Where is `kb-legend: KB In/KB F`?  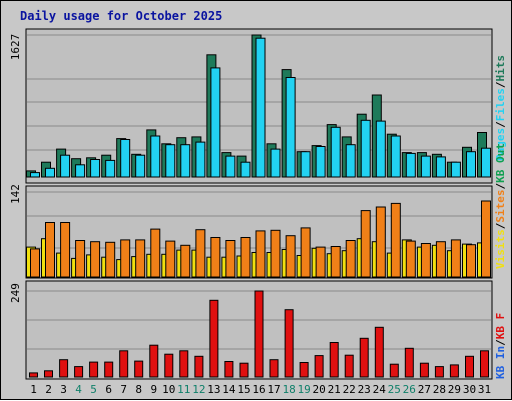 kb-legend: KB In/KB F is located at coordinates (500, 346).